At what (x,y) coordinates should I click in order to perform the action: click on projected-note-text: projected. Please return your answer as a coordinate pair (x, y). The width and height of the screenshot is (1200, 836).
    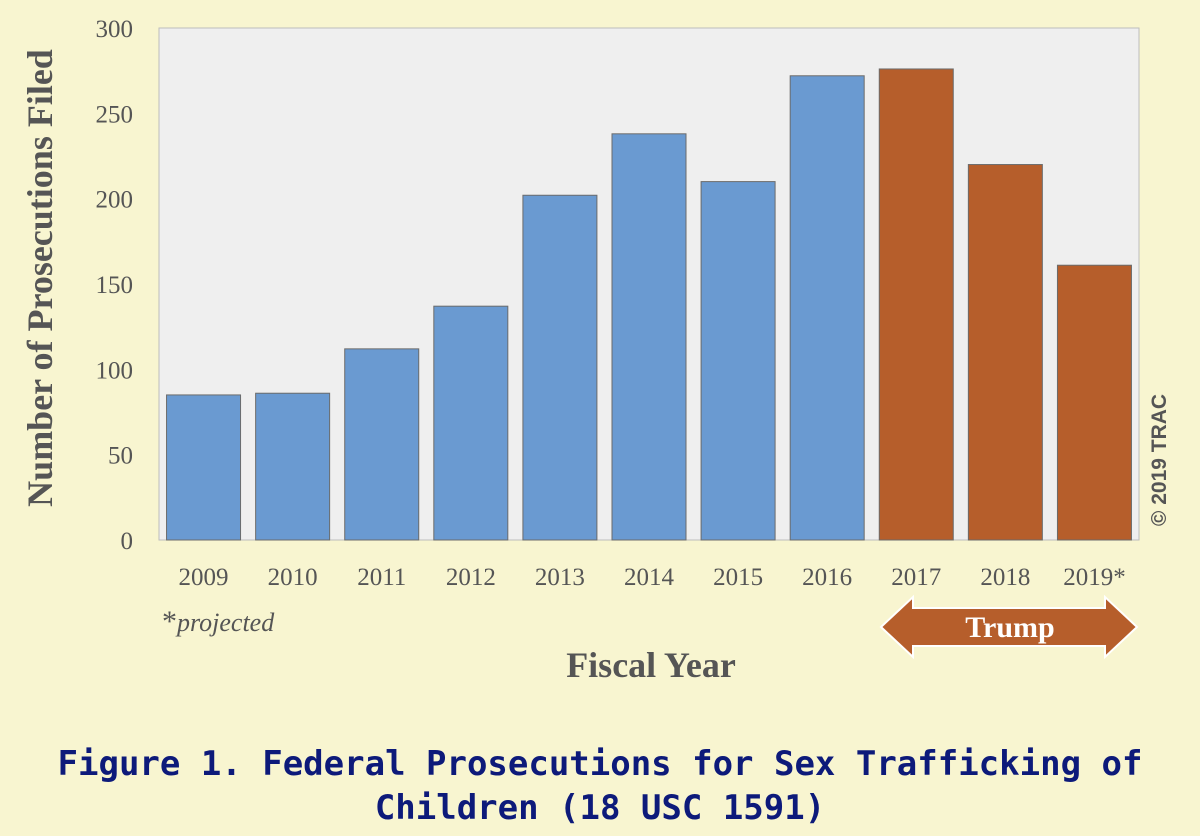
    Looking at the image, I should click on (225, 622).